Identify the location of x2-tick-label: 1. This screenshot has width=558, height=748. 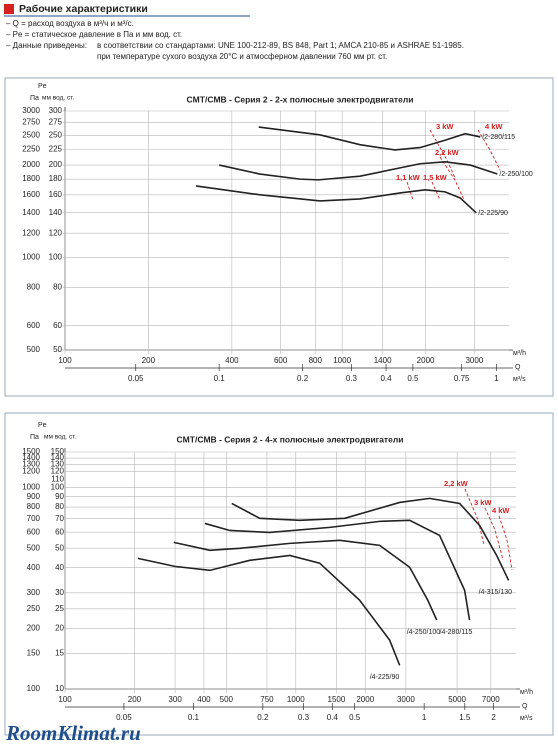
(496, 378).